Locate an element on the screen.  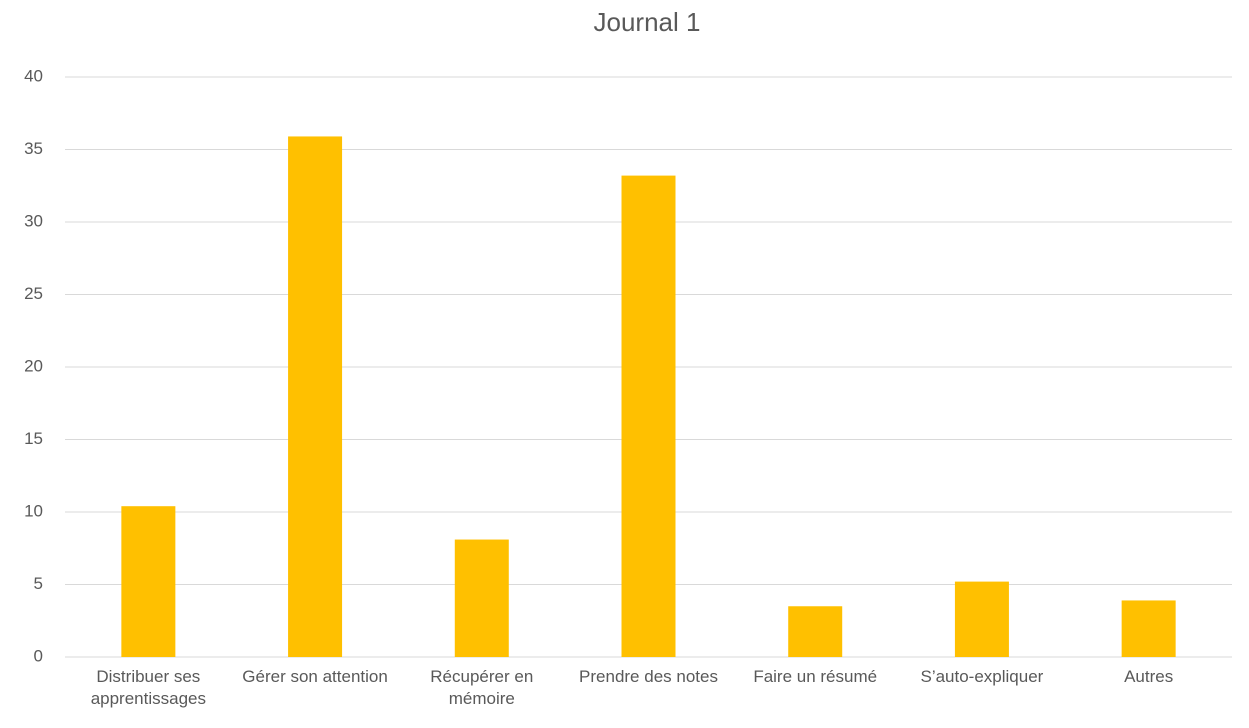
y-tick-label: 0 is located at coordinates (38, 655).